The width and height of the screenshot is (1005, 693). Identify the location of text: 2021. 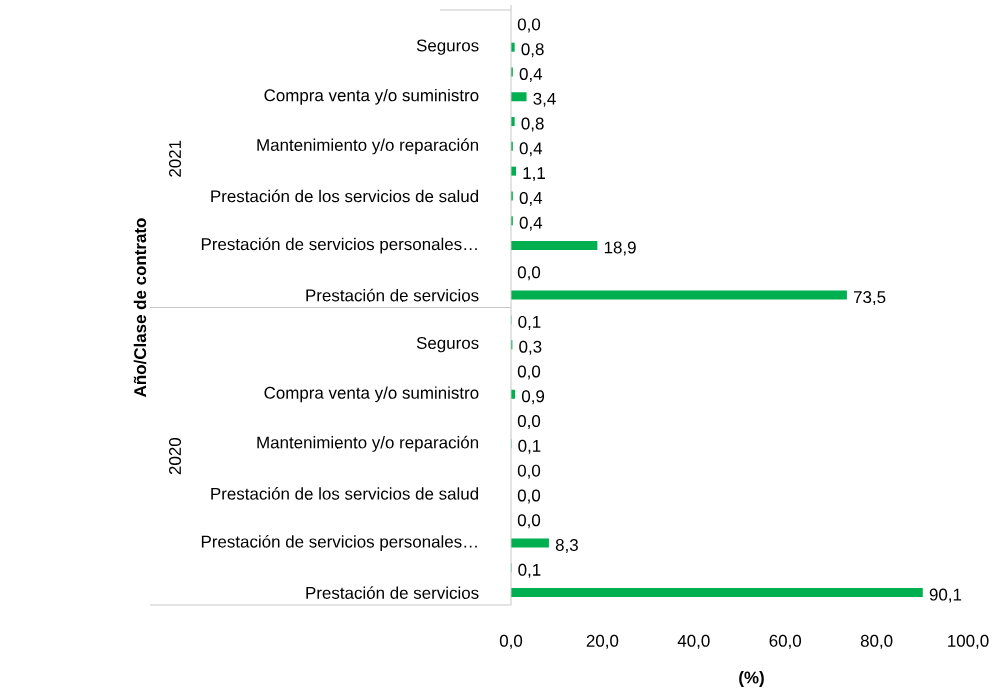
(175, 158).